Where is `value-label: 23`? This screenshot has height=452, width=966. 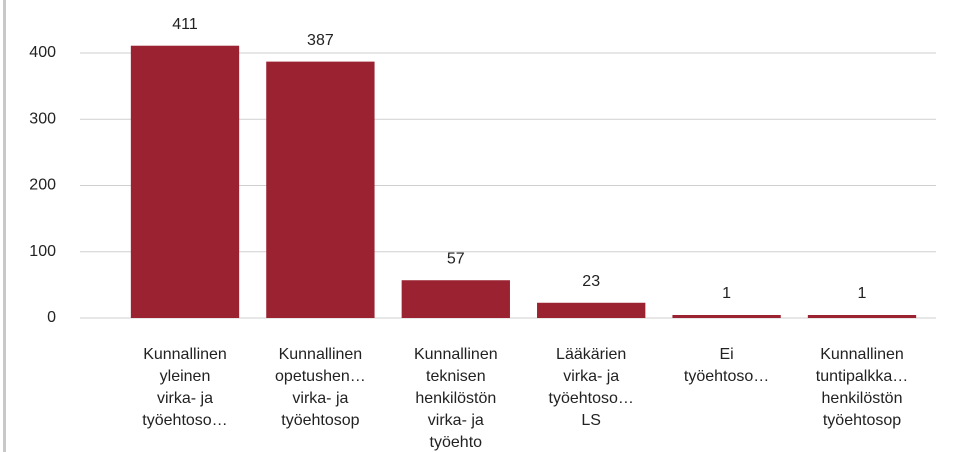 value-label: 23 is located at coordinates (591, 281).